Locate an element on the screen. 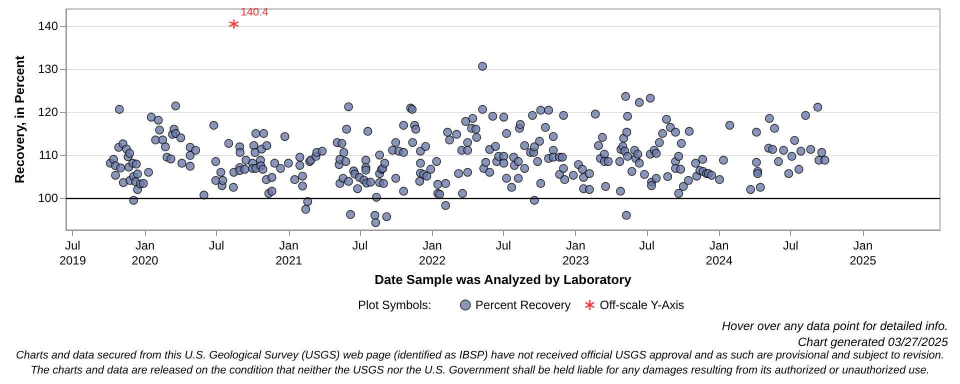 This screenshot has height=384, width=960. x-tick-label: Jan 2020 is located at coordinates (145, 253).